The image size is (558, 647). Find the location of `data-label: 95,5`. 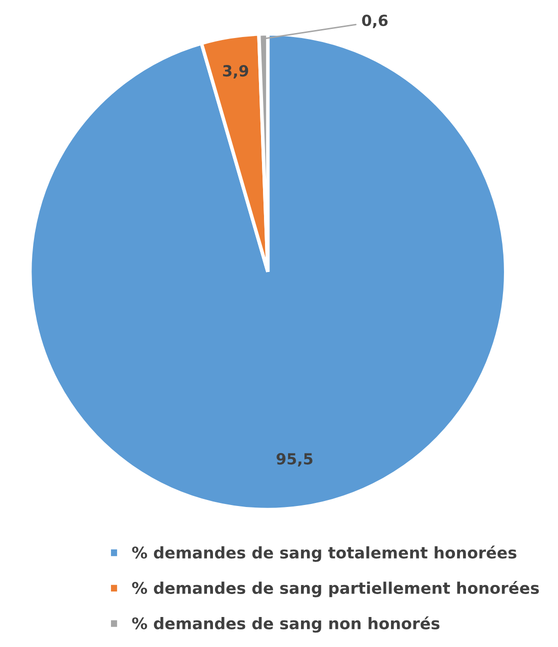

data-label: 95,5 is located at coordinates (294, 460).